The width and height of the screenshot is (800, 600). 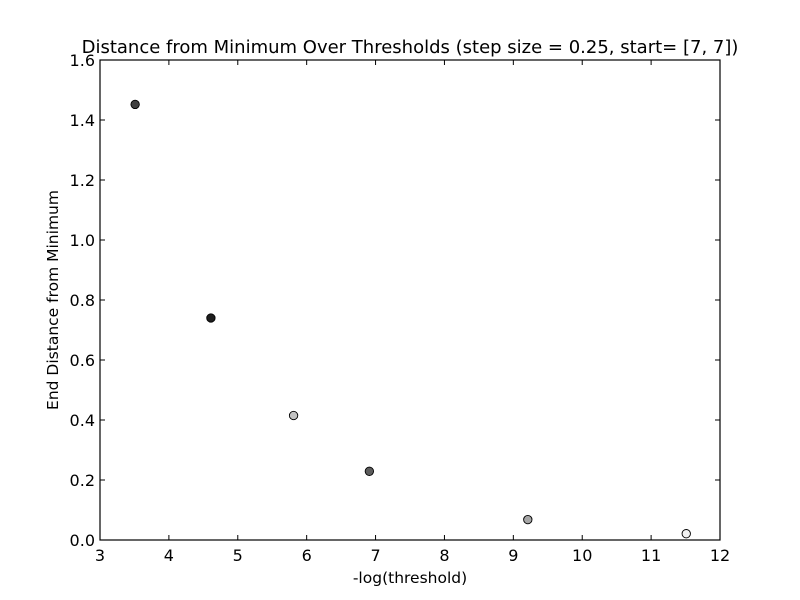 I want to click on x-tick-label: 12, so click(x=720, y=555).